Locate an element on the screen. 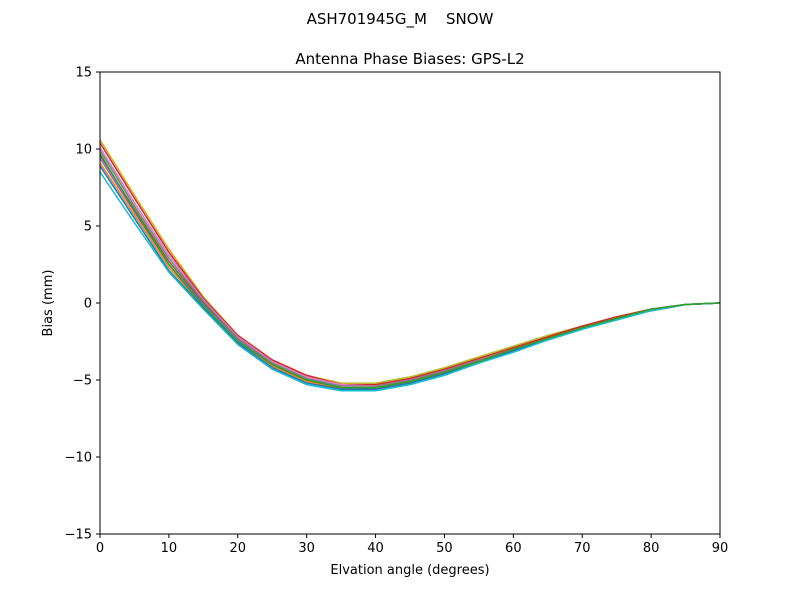 The width and height of the screenshot is (800, 600). figure-suptitle: ASH701945G_M SNOW is located at coordinates (400, 19).